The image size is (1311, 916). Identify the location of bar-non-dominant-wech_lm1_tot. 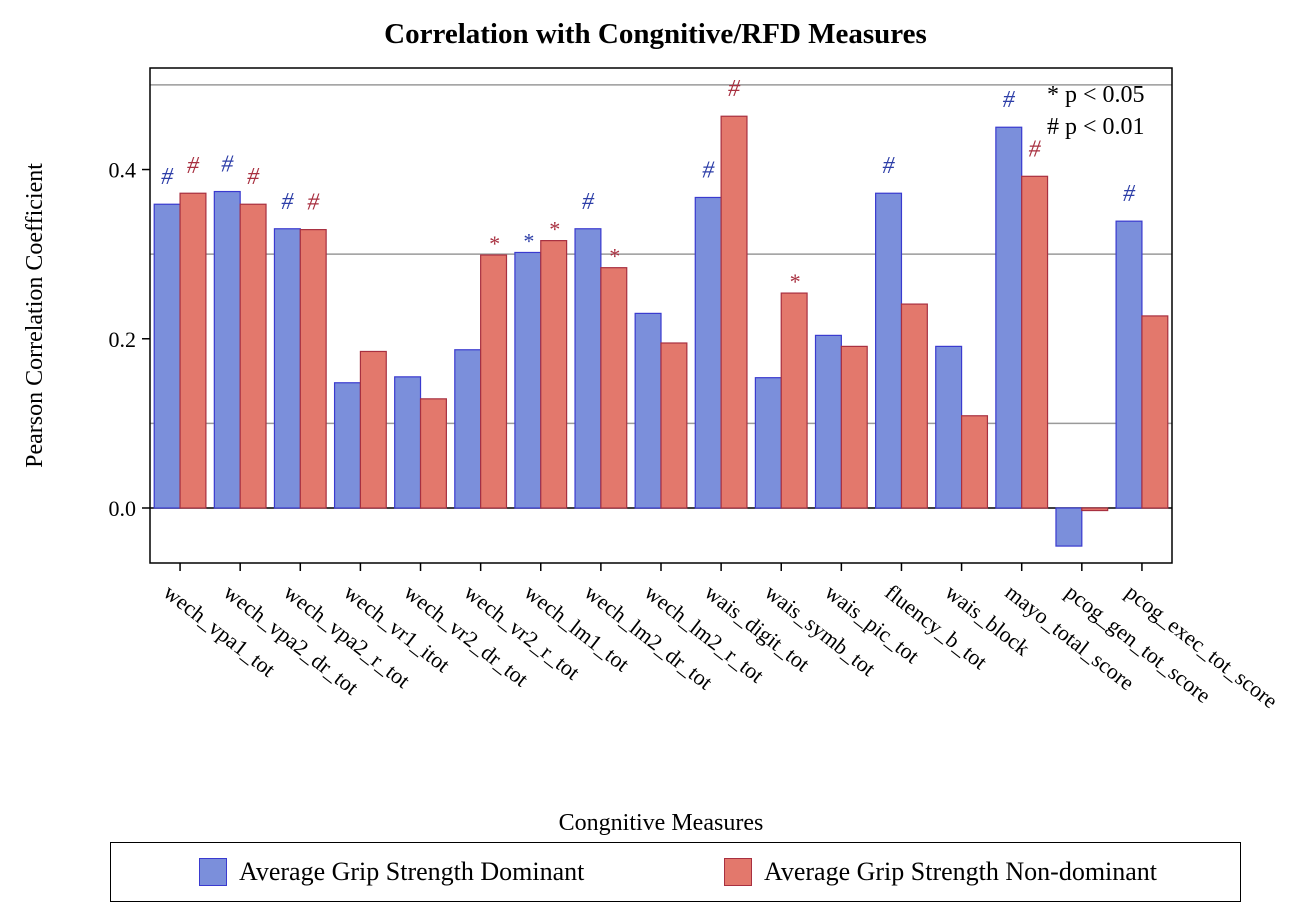
(554, 374).